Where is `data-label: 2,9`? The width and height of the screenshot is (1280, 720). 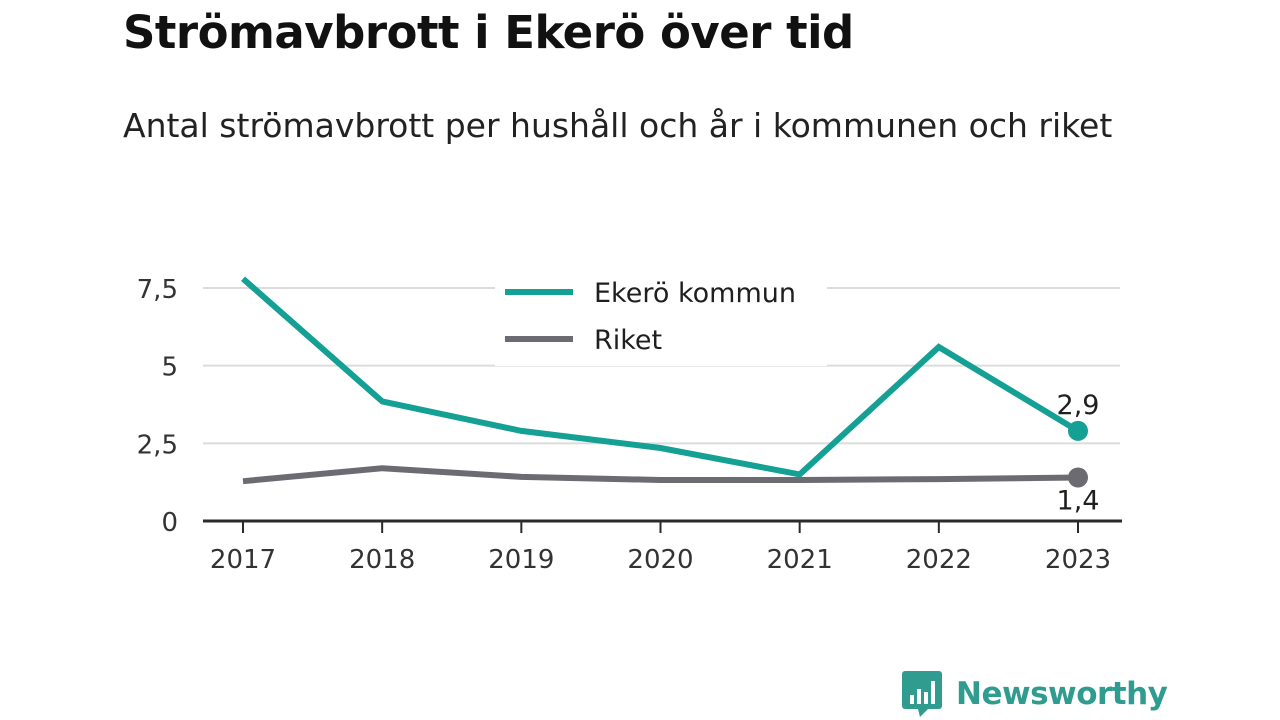 data-label: 2,9 is located at coordinates (1078, 405).